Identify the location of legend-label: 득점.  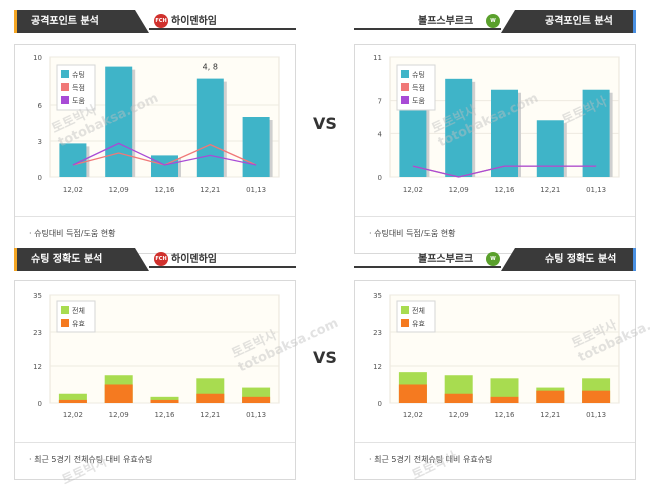
(418, 88).